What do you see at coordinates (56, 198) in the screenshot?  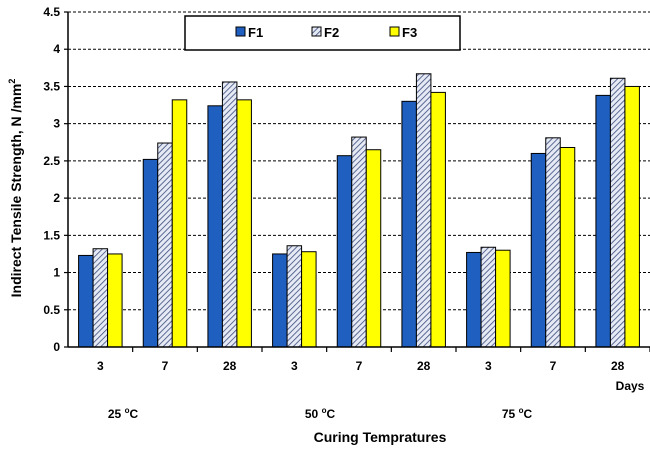 I see `y-tick-label: 2` at bounding box center [56, 198].